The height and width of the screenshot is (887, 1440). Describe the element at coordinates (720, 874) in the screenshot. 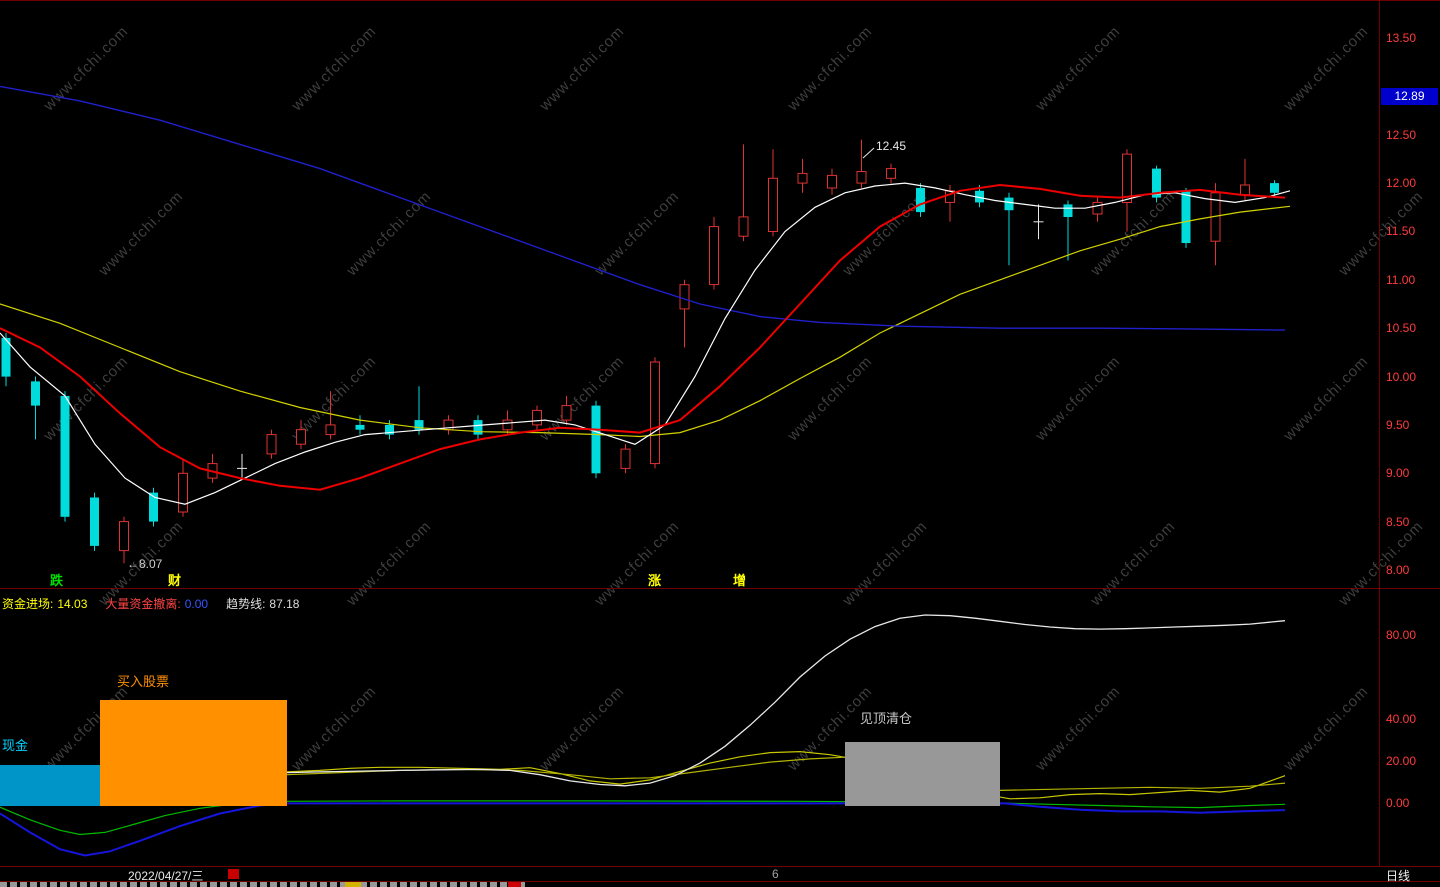

I see `time-axis-bar: 2022/04/27/三 6 日线` at that location.